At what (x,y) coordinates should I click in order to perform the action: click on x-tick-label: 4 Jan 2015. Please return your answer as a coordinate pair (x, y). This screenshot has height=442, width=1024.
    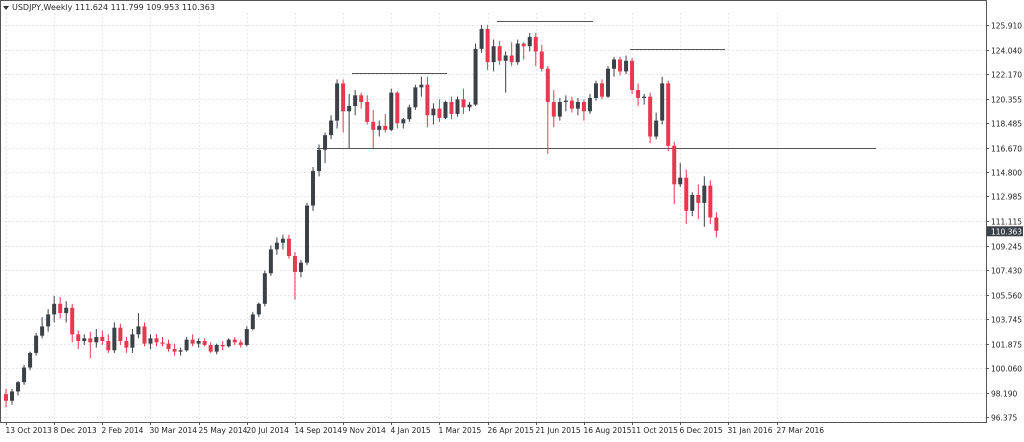
    Looking at the image, I should click on (411, 430).